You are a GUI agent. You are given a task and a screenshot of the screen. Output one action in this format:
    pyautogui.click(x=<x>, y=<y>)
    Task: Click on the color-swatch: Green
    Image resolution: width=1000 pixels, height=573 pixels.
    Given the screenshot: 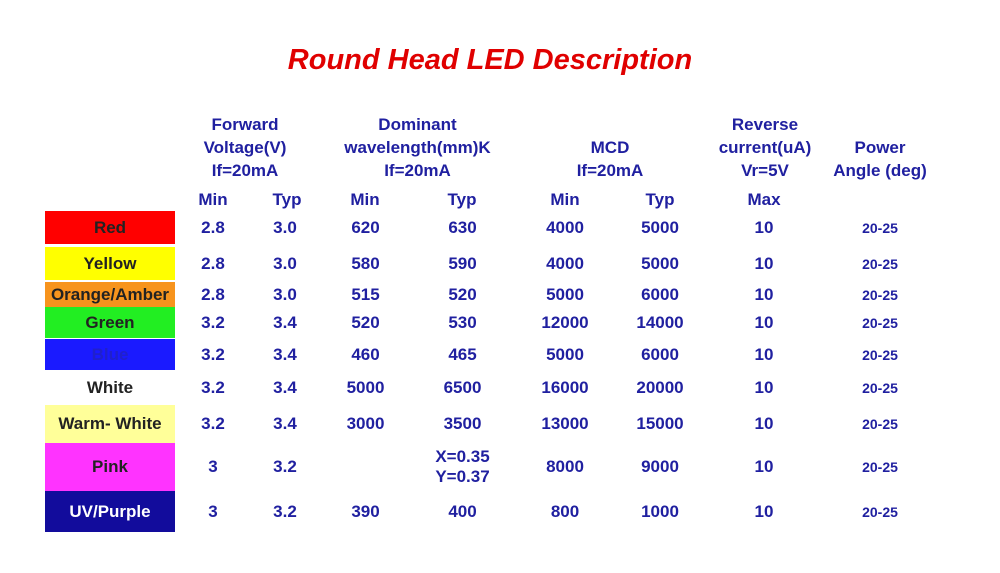 What is the action you would take?
    pyautogui.click(x=110, y=322)
    